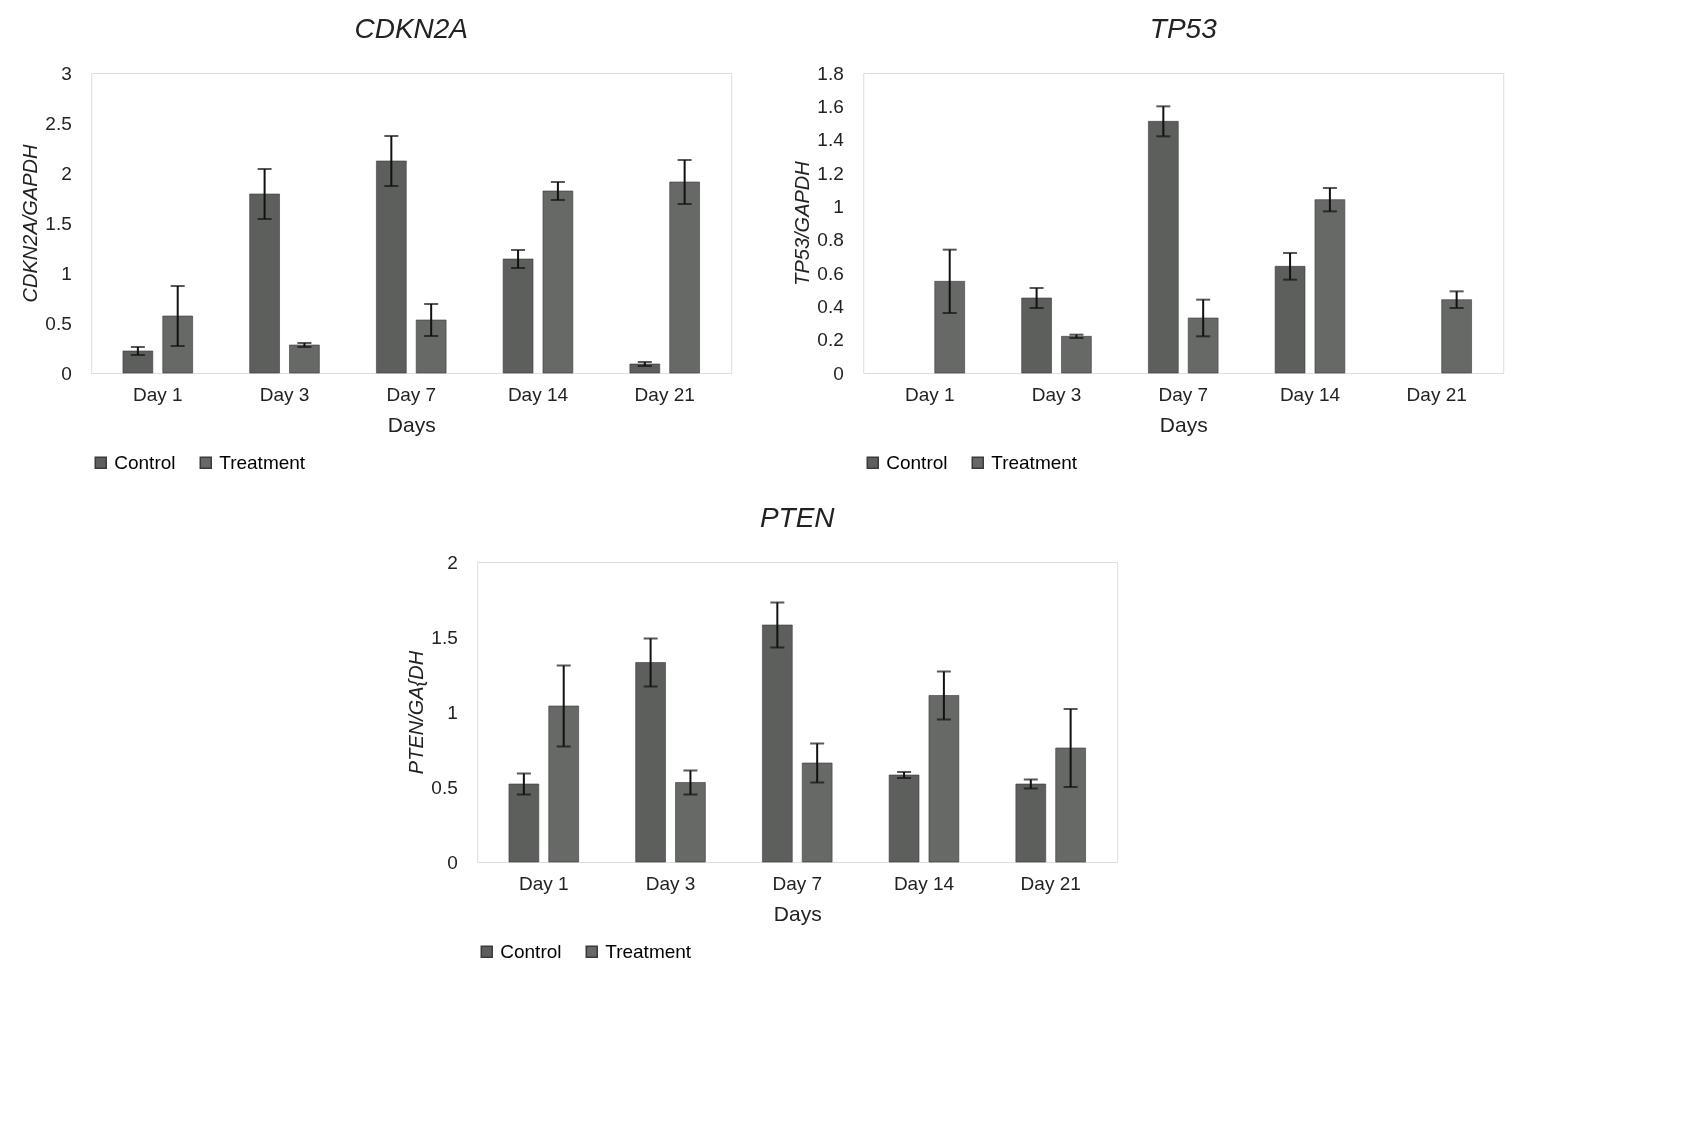  I want to click on y-tick-label: 1.8, so click(830, 73).